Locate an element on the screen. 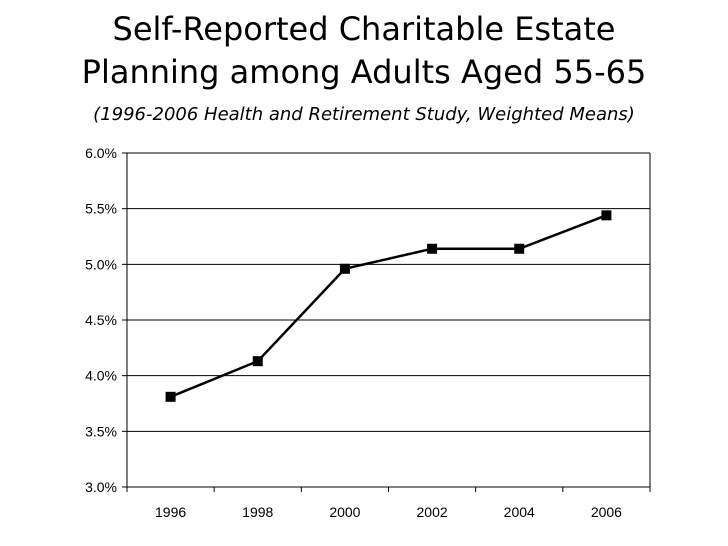  y-tick-label: 3.0% is located at coordinates (101, 487).